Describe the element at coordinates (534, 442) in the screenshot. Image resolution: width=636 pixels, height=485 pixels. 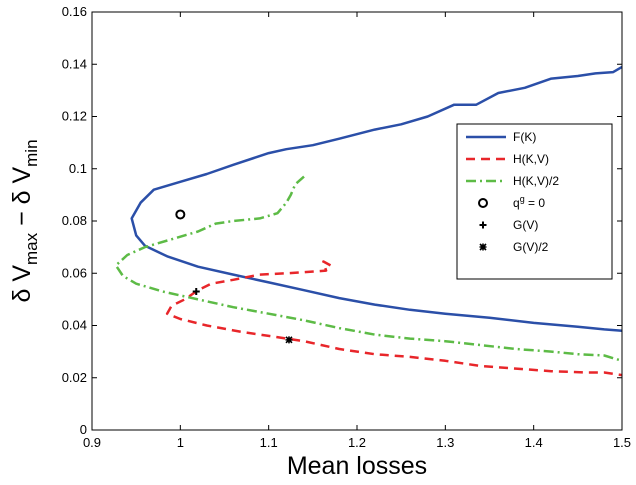
I see `x-tick-label: 1.4` at that location.